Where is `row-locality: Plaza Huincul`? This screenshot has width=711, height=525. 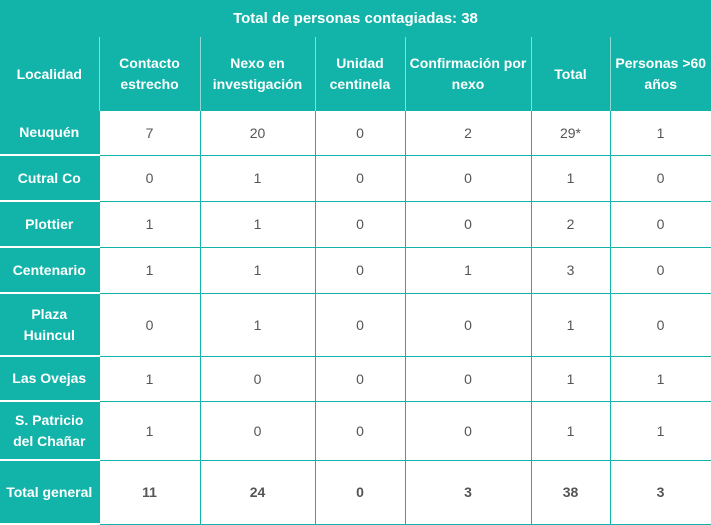 row-locality: Plaza Huincul is located at coordinates (49, 325).